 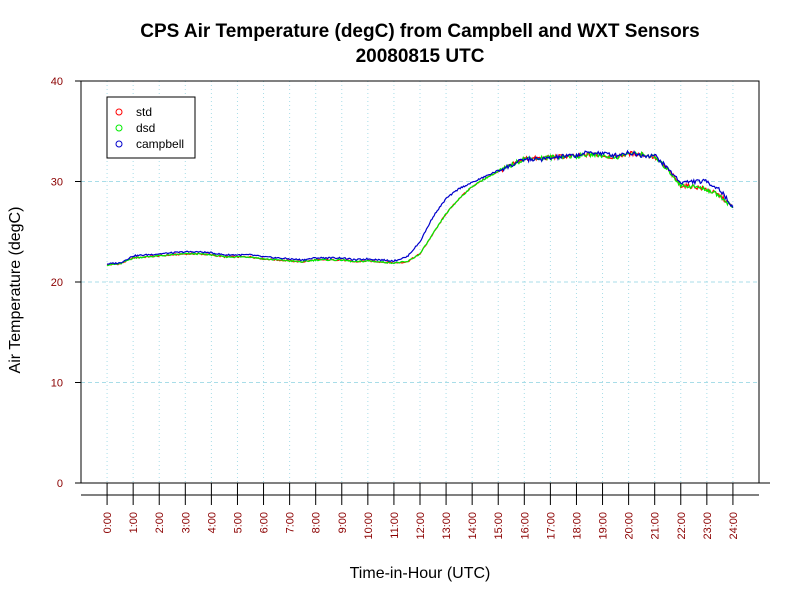 What do you see at coordinates (212, 522) in the screenshot?
I see `x-tick-label: 4:00` at bounding box center [212, 522].